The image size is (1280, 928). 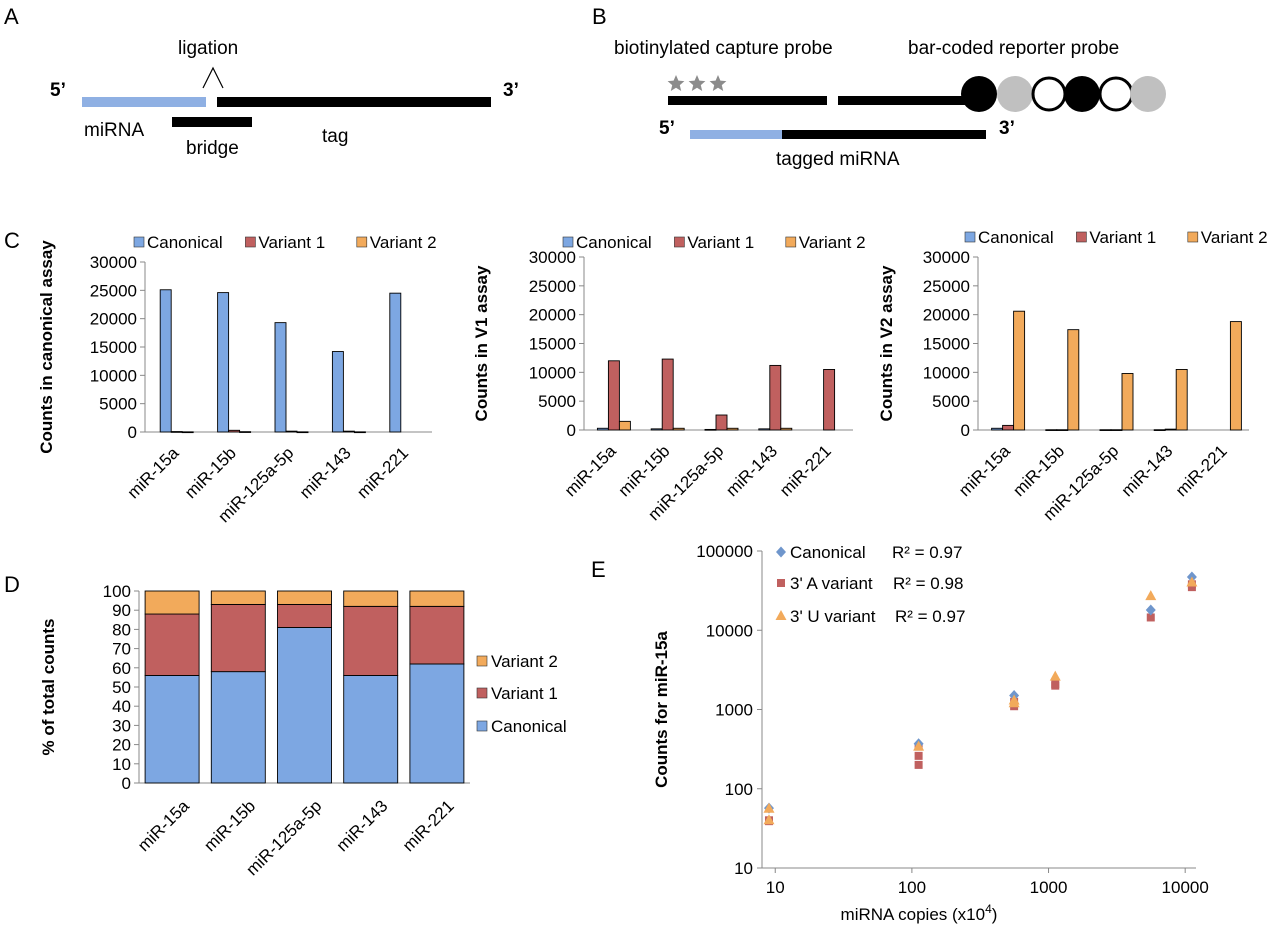 I want to click on panel-e-letter: E, so click(x=598, y=569).